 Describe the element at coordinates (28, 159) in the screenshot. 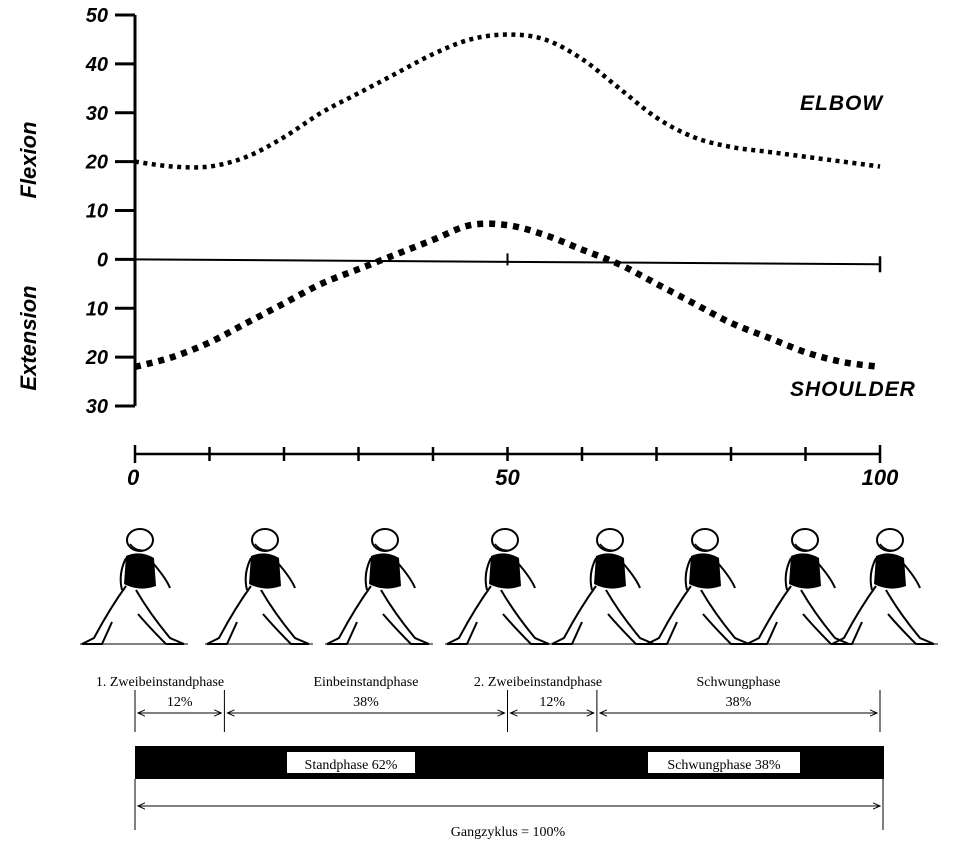

I see `y-title-flexion: Flexion` at that location.